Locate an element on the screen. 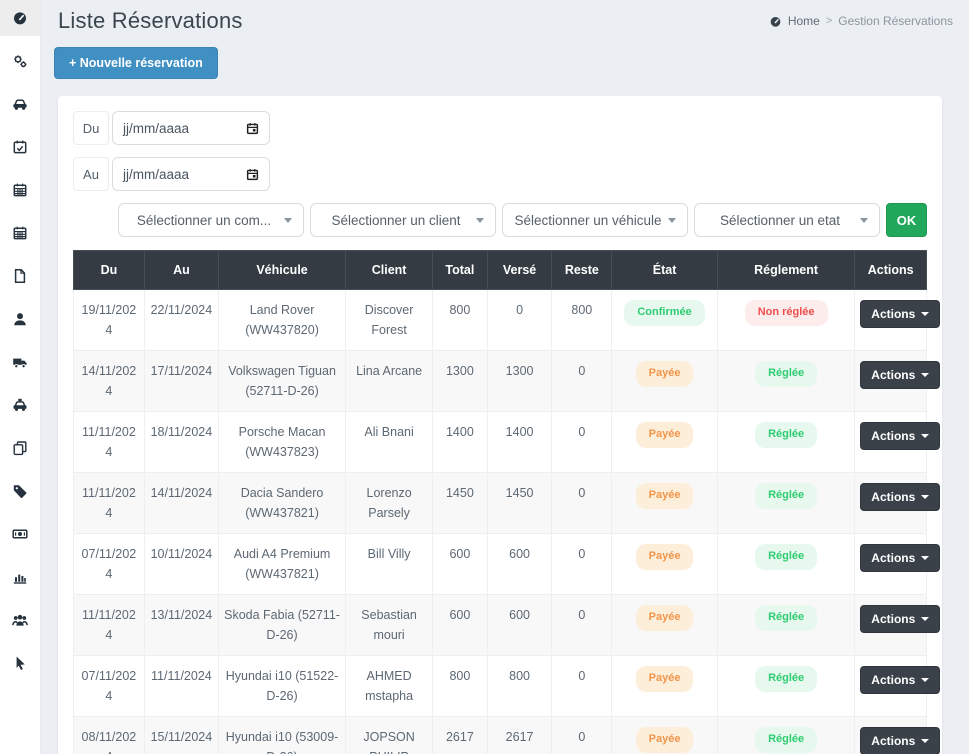 Image resolution: width=969 pixels, height=754 pixels. sidebar-item-dashboard is located at coordinates (20, 18).